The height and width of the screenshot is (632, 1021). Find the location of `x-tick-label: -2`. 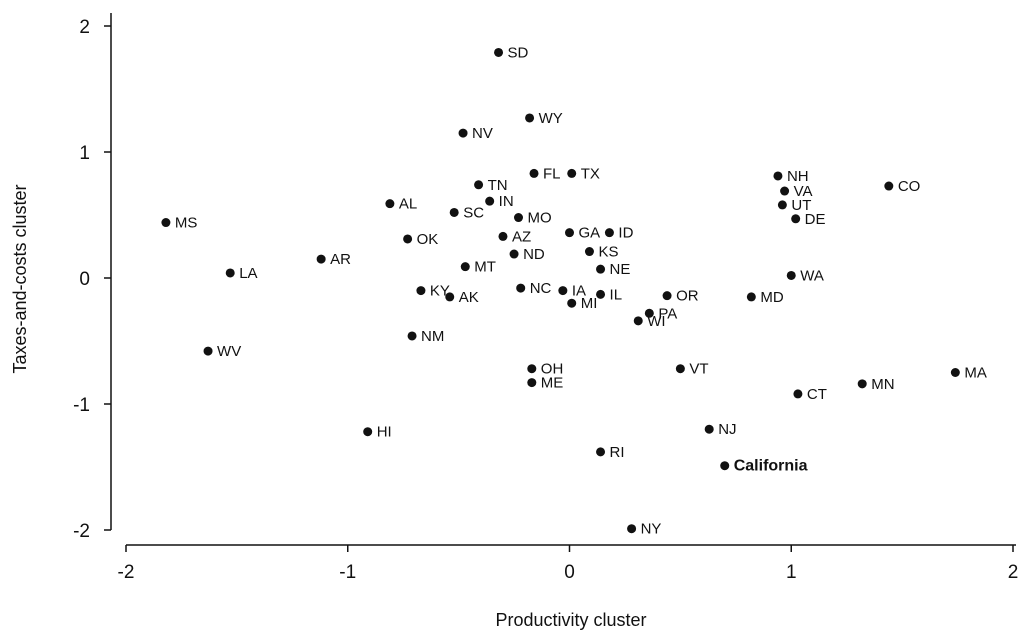

x-tick-label: -2 is located at coordinates (126, 572).